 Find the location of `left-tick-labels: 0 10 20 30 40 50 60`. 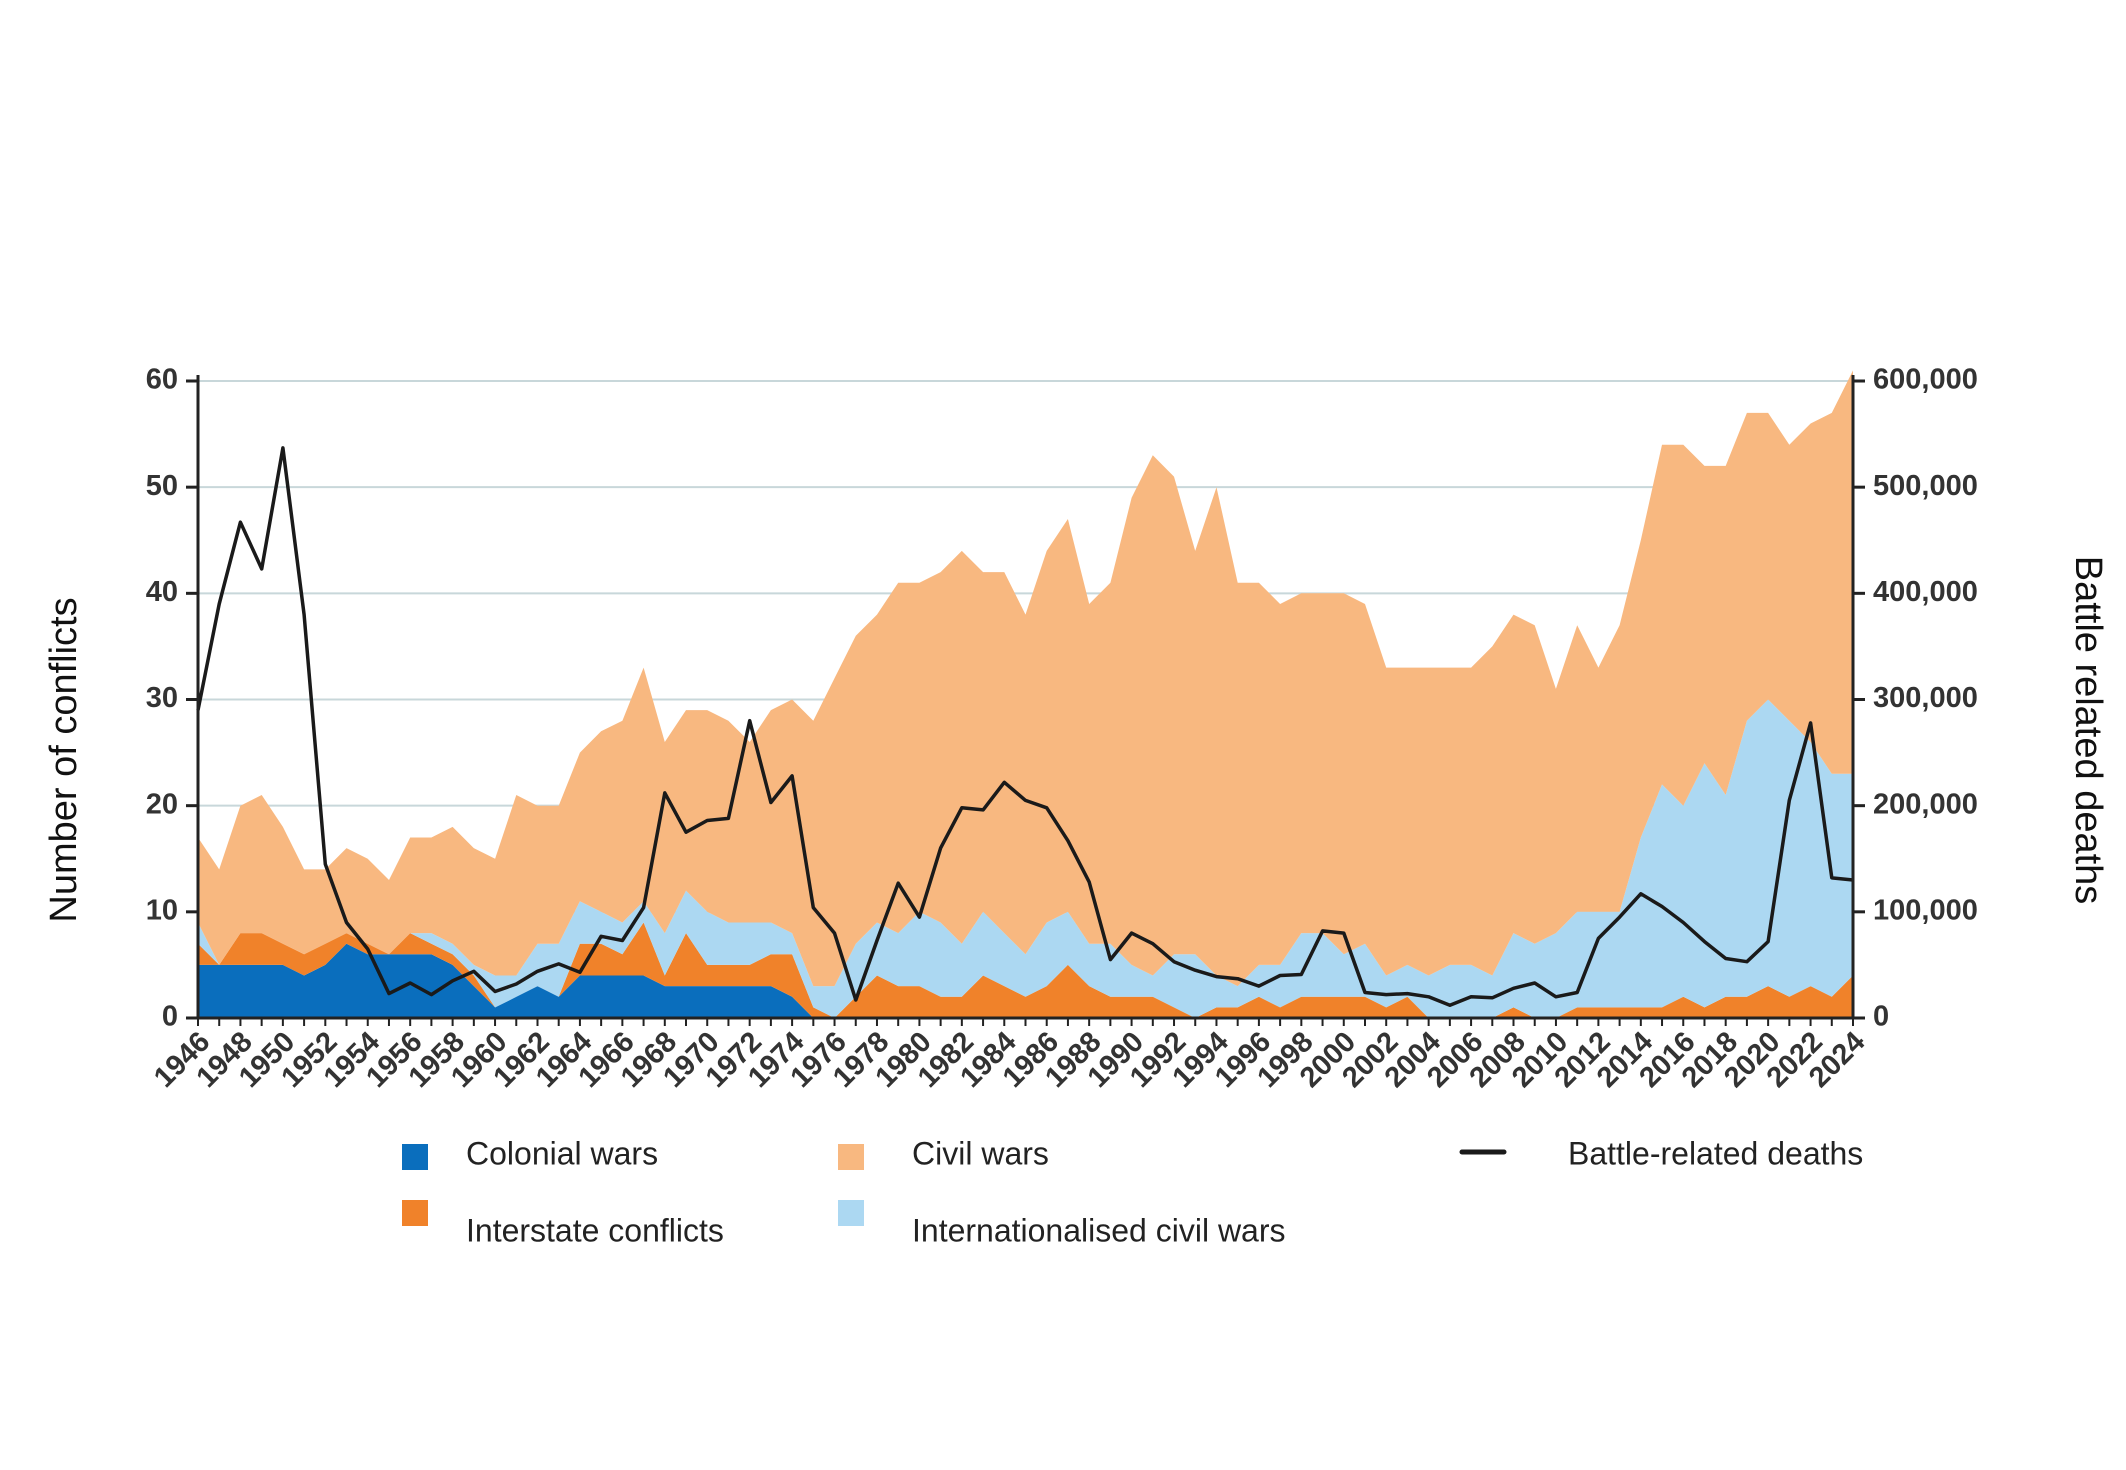

left-tick-labels: 0 10 20 30 40 50 60 is located at coordinates (172, 698).